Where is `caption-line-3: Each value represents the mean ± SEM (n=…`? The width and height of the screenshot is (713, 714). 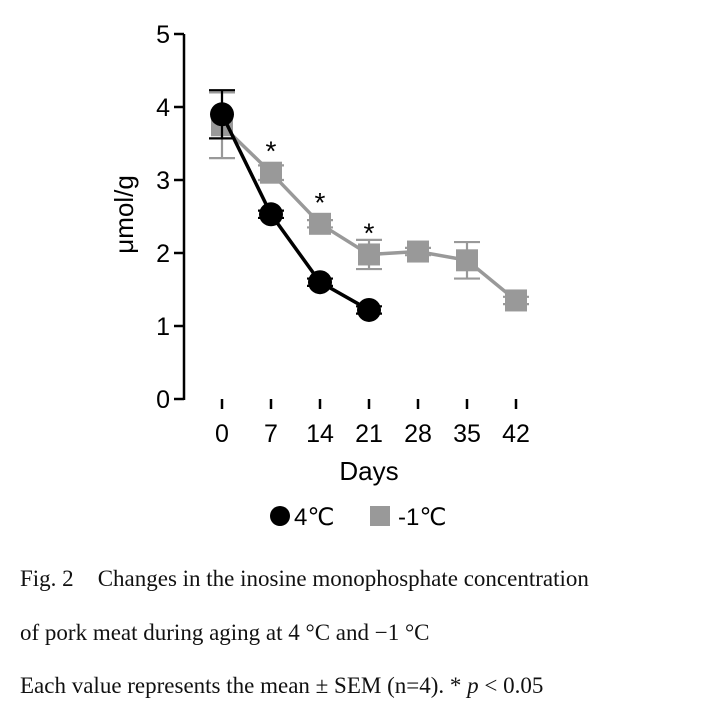
caption-line-3: Each value represents the mean ± SEM (n=… is located at coordinates (281, 686).